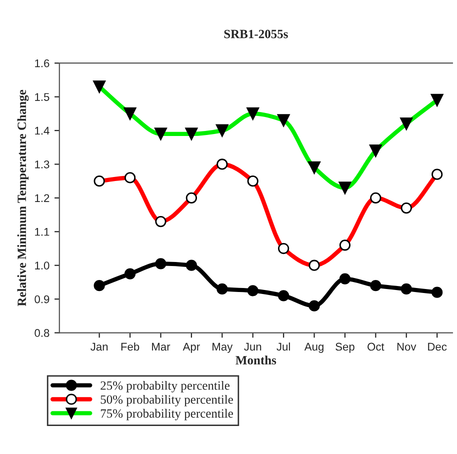 Image resolution: width=457 pixels, height=454 pixels. I want to click on legend-label: 75% probability percentile, so click(166, 414).